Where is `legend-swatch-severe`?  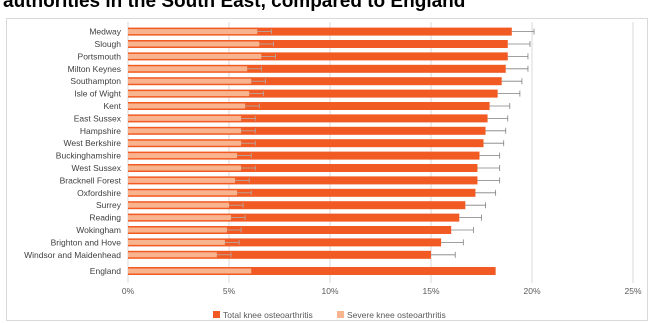 legend-swatch-severe is located at coordinates (340, 314).